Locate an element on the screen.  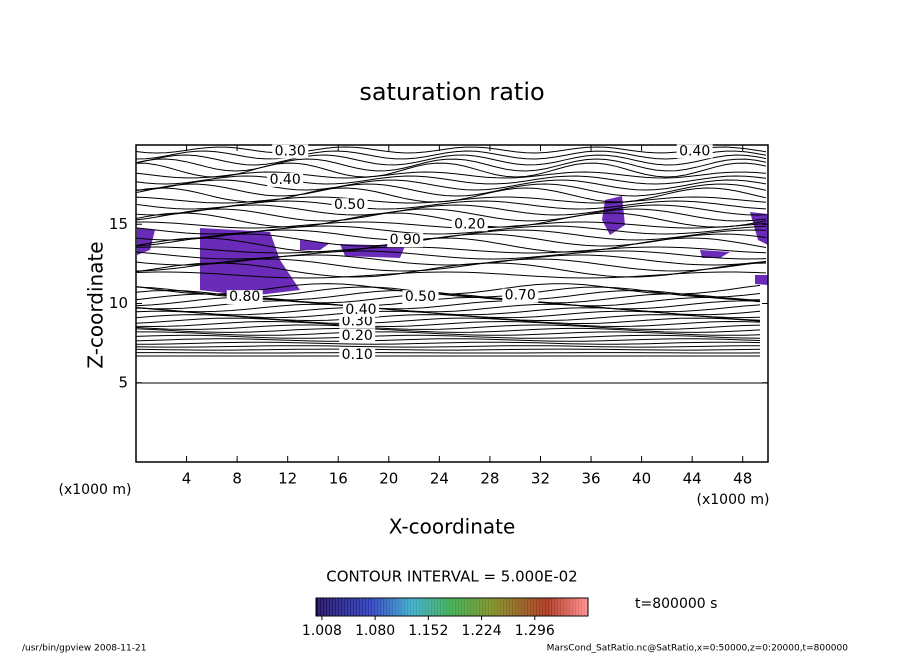
x-axis-unit: (x1000 m) is located at coordinates (733, 500).